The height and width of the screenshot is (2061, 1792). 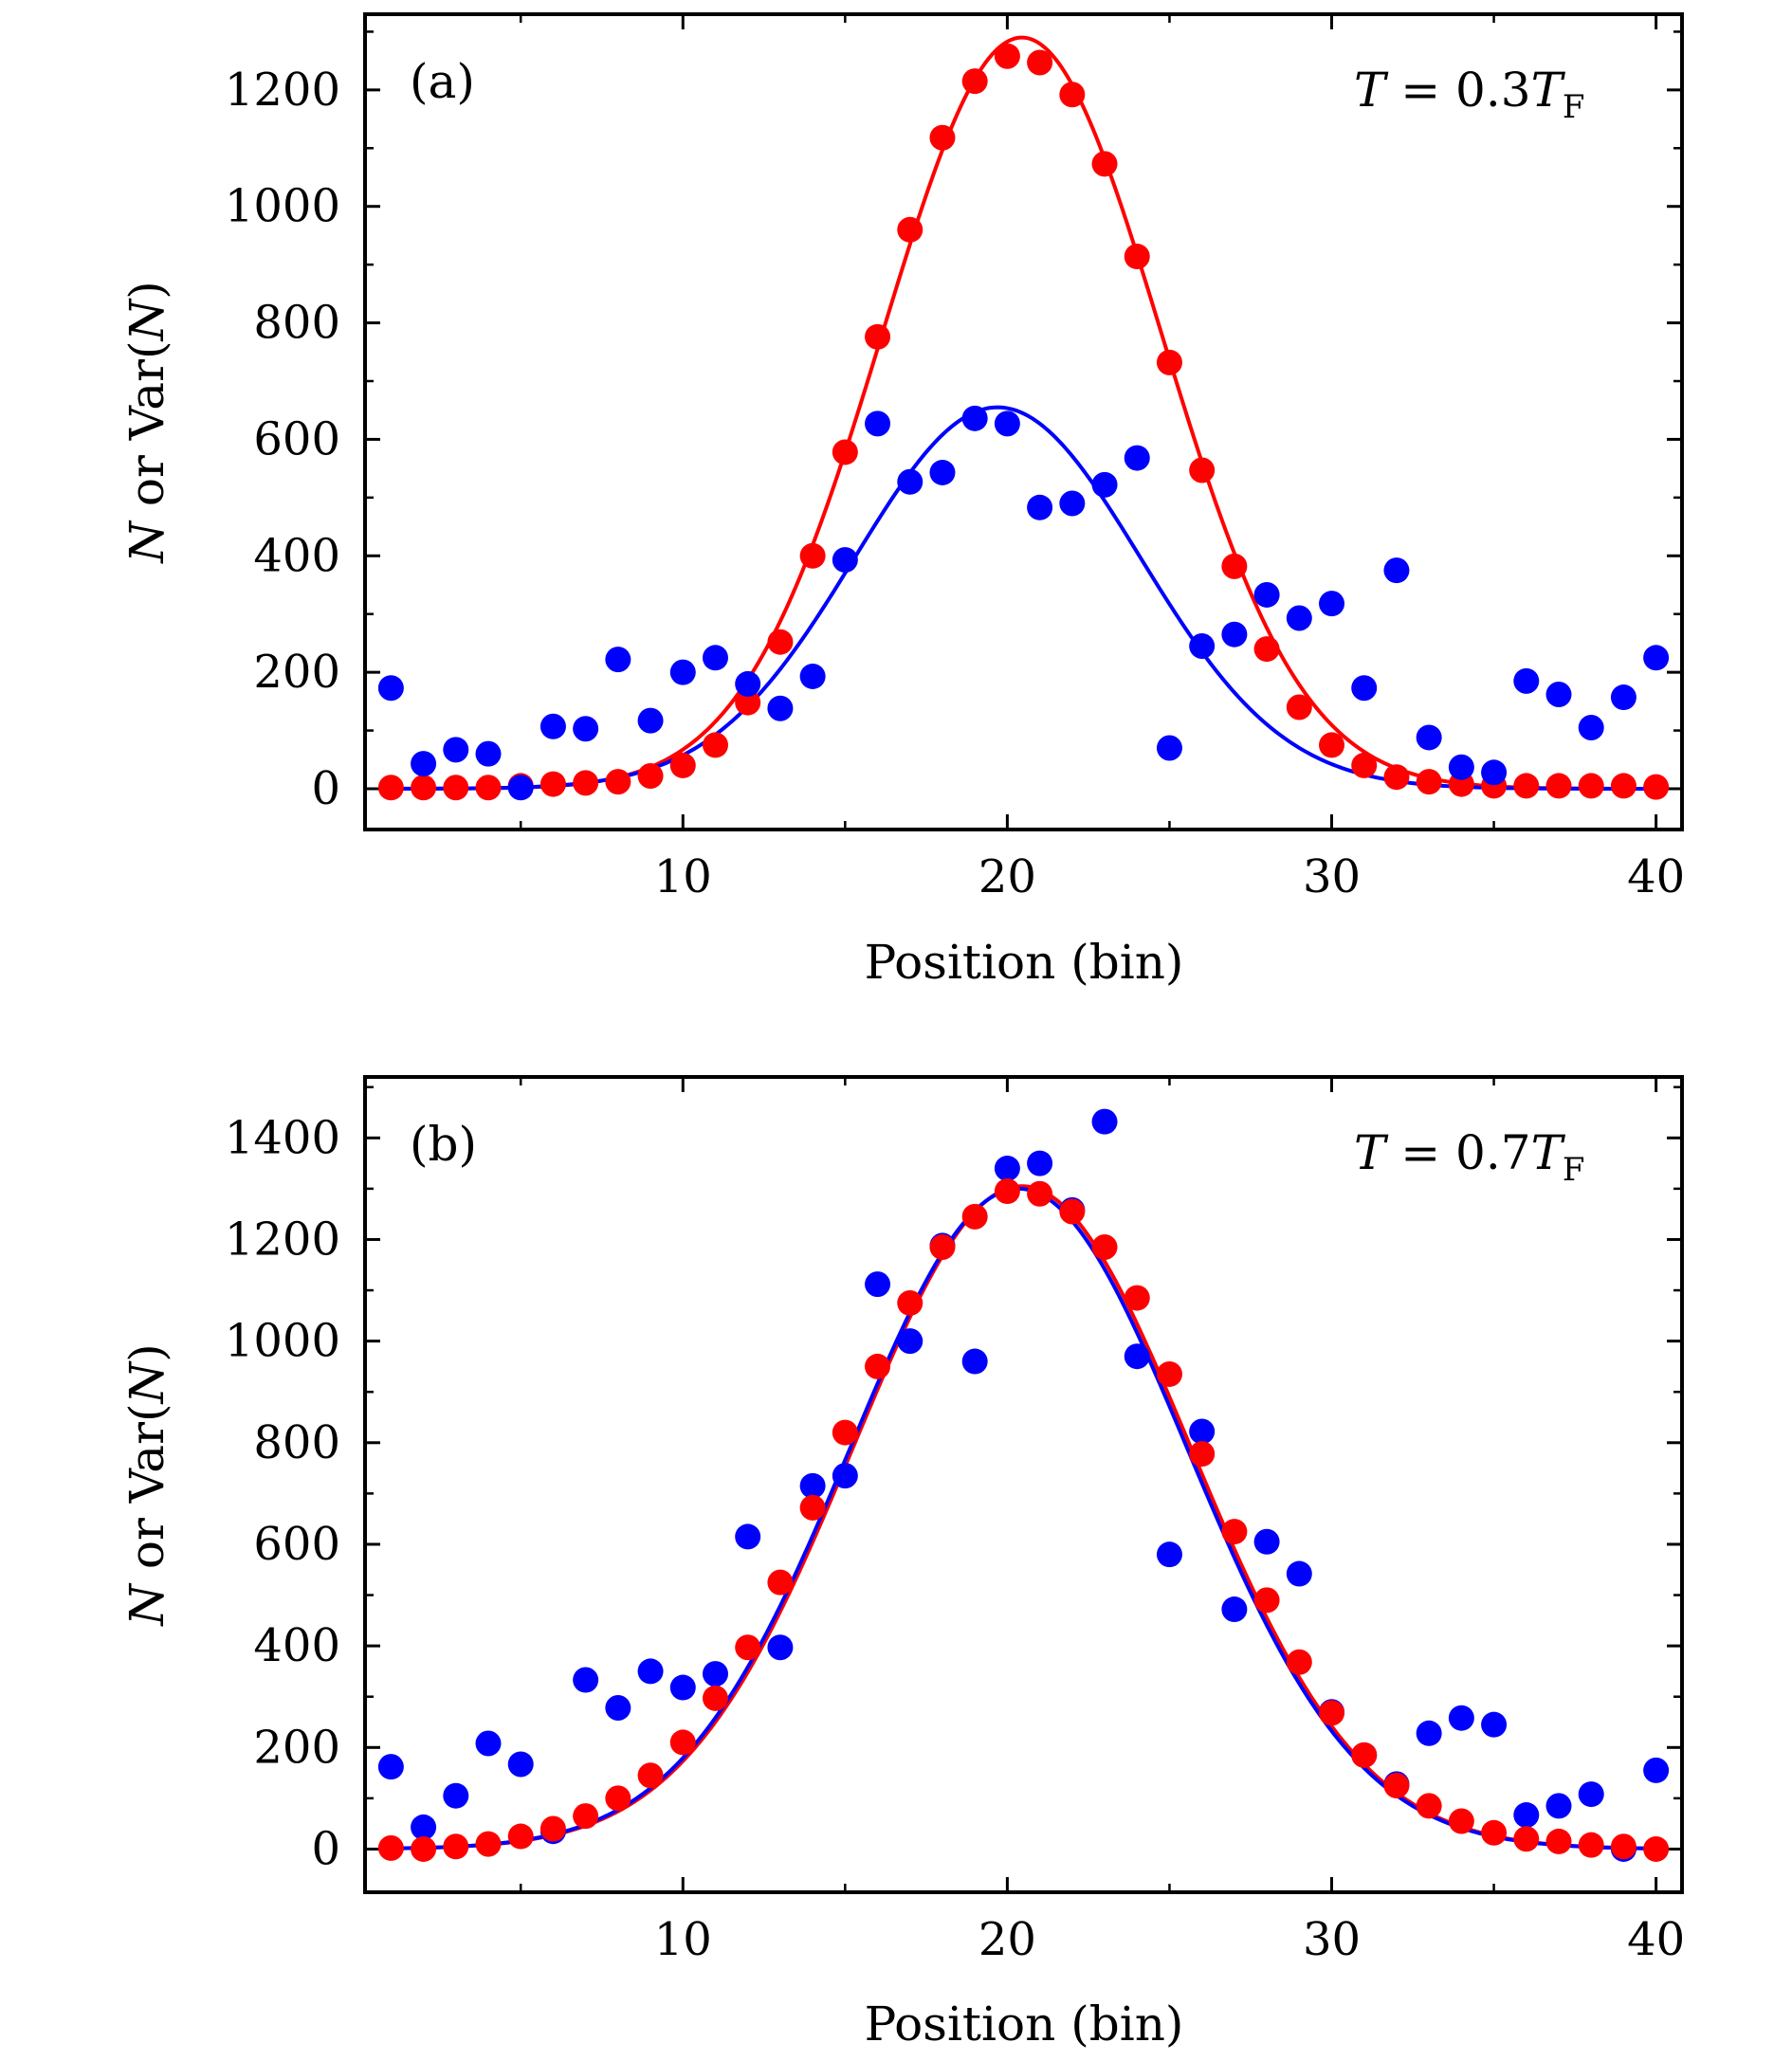 What do you see at coordinates (683, 876) in the screenshot?
I see `panel-a-x-tick-label: 10` at bounding box center [683, 876].